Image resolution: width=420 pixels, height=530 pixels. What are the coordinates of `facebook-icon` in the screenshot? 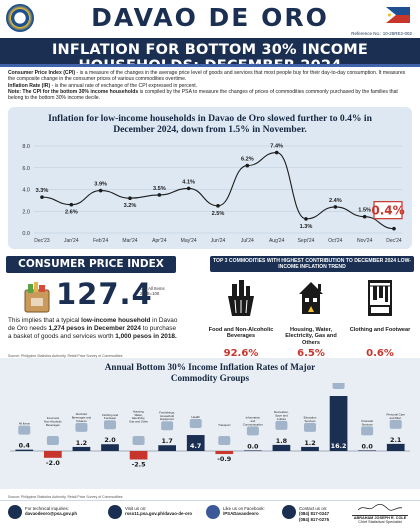 It's located at (213, 512).